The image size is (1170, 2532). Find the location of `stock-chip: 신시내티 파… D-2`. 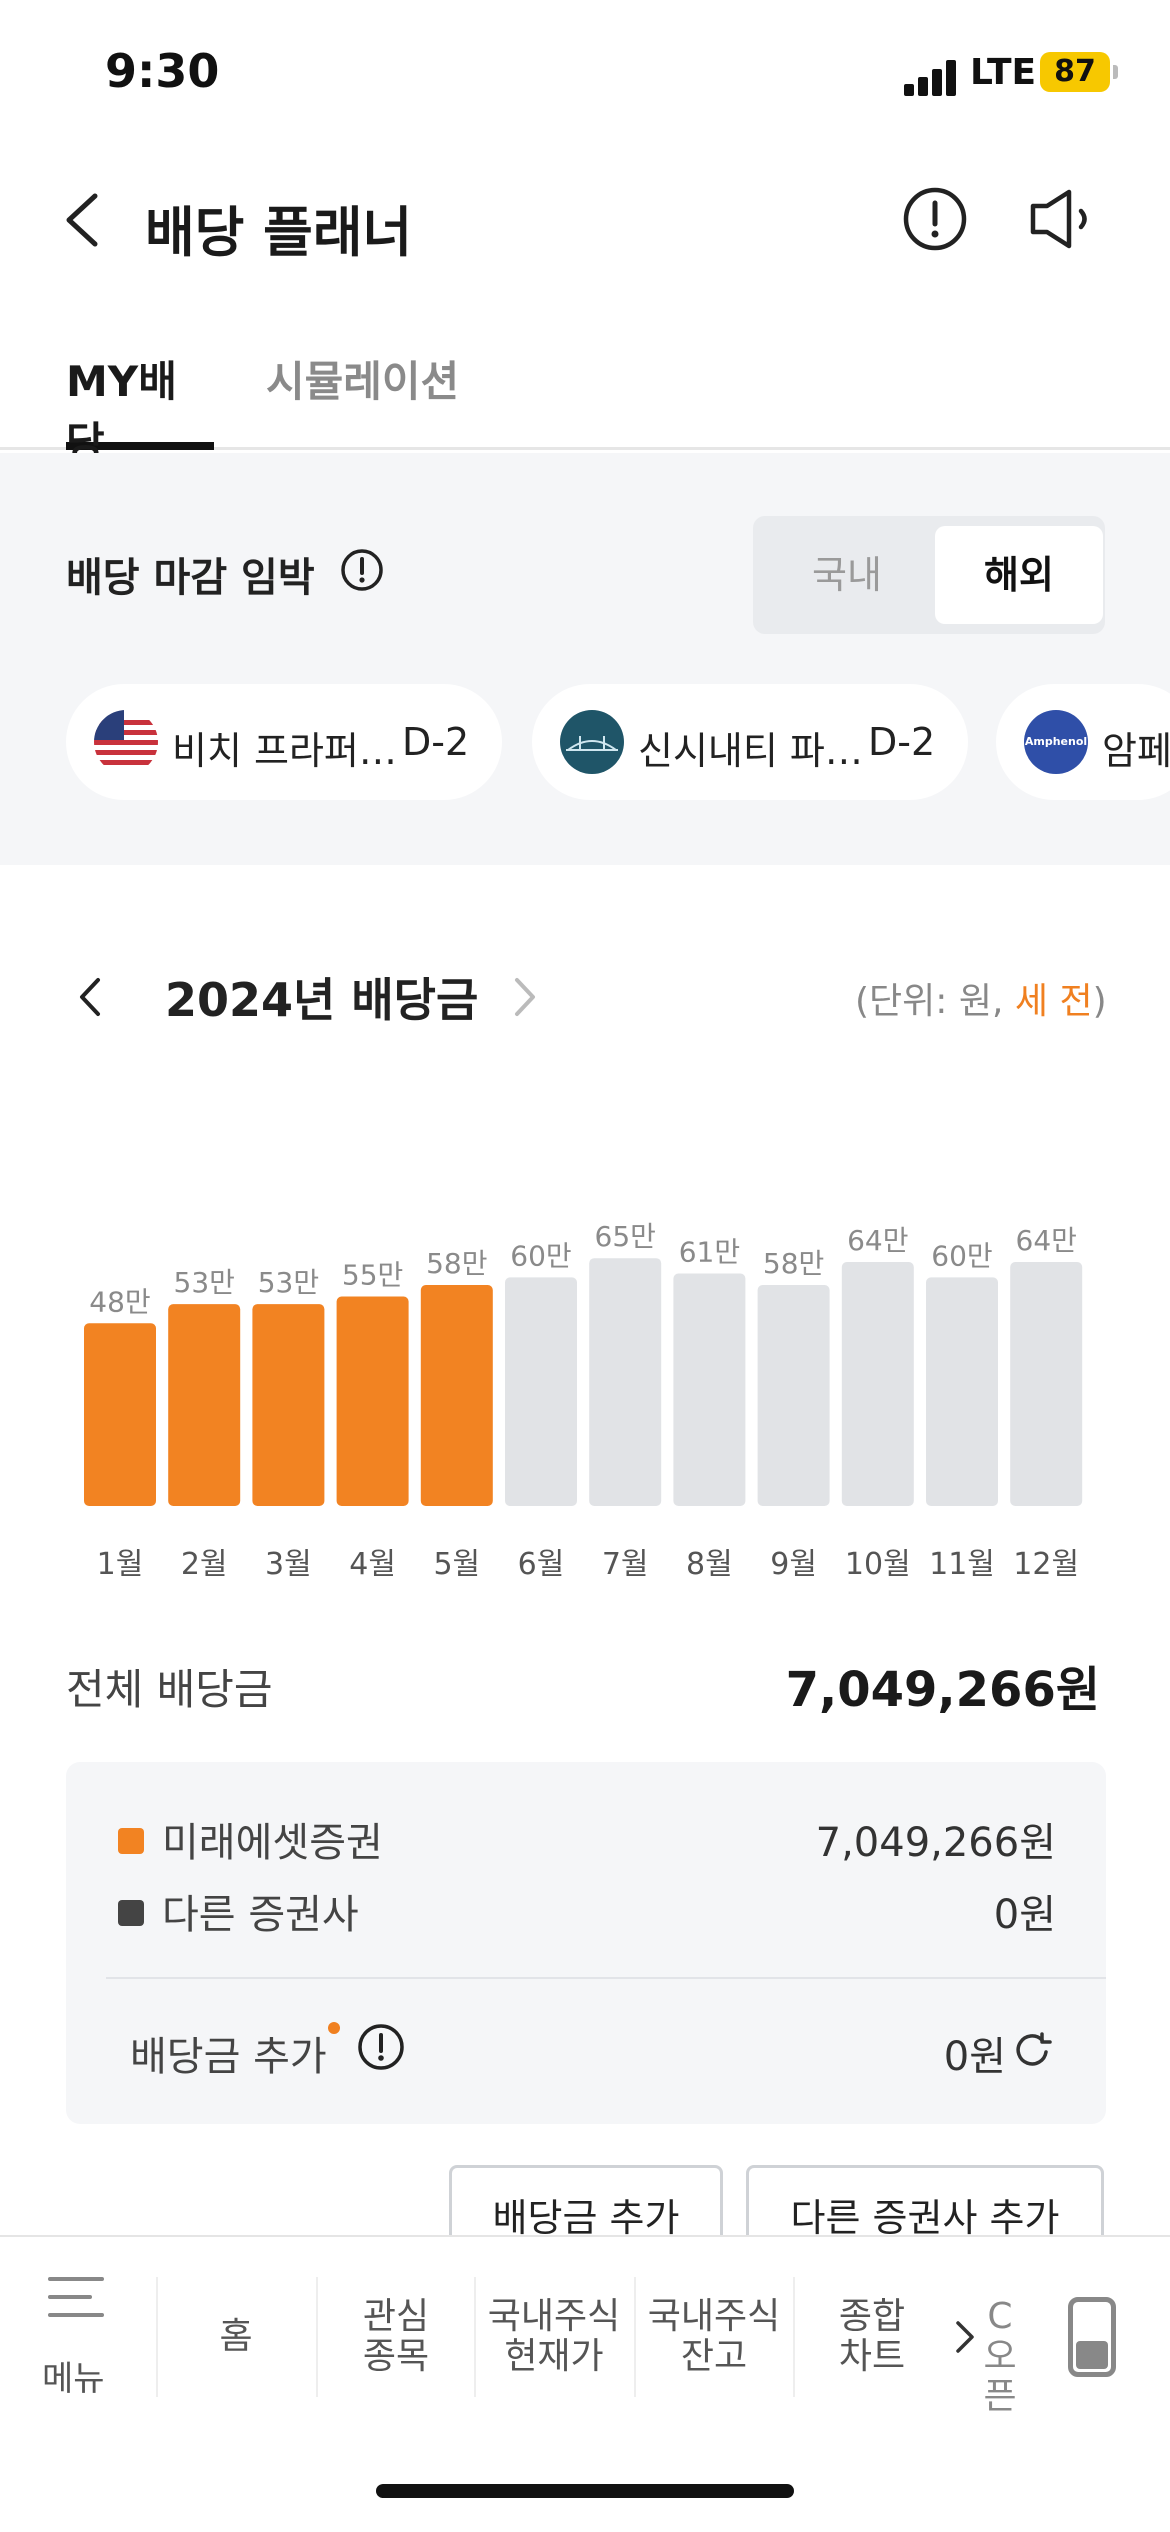

stock-chip: 신시내티 파… D-2 is located at coordinates (750, 742).